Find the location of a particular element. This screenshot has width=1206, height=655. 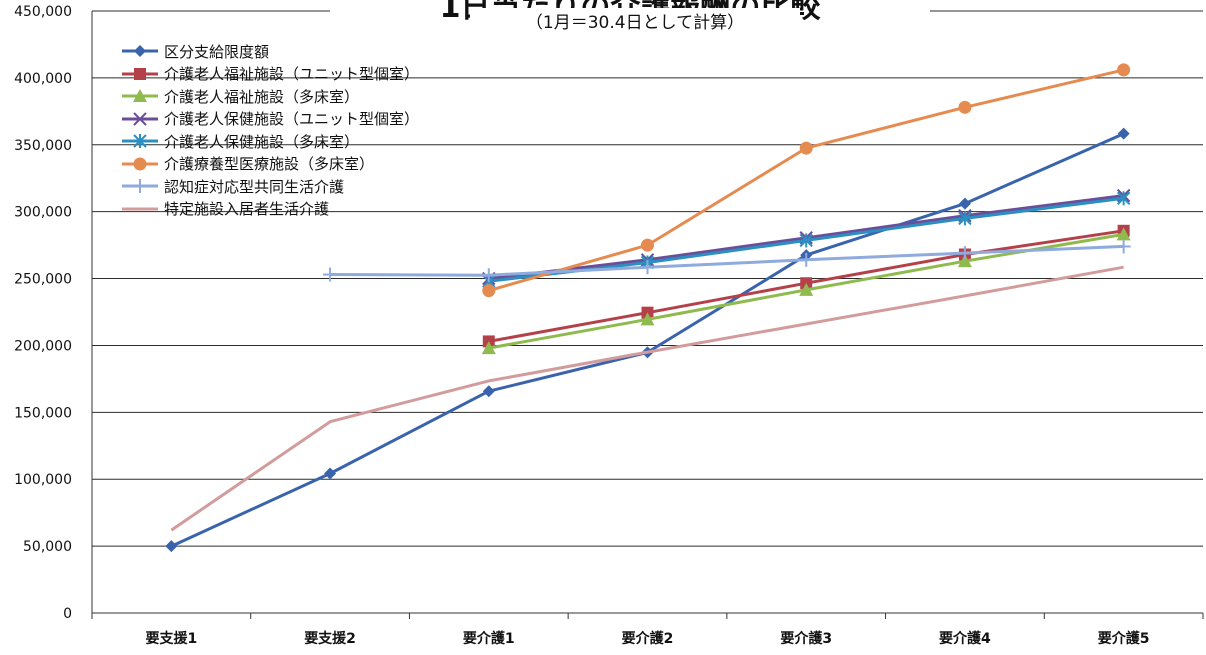

x-tick-label: 要介護4 is located at coordinates (965, 638).